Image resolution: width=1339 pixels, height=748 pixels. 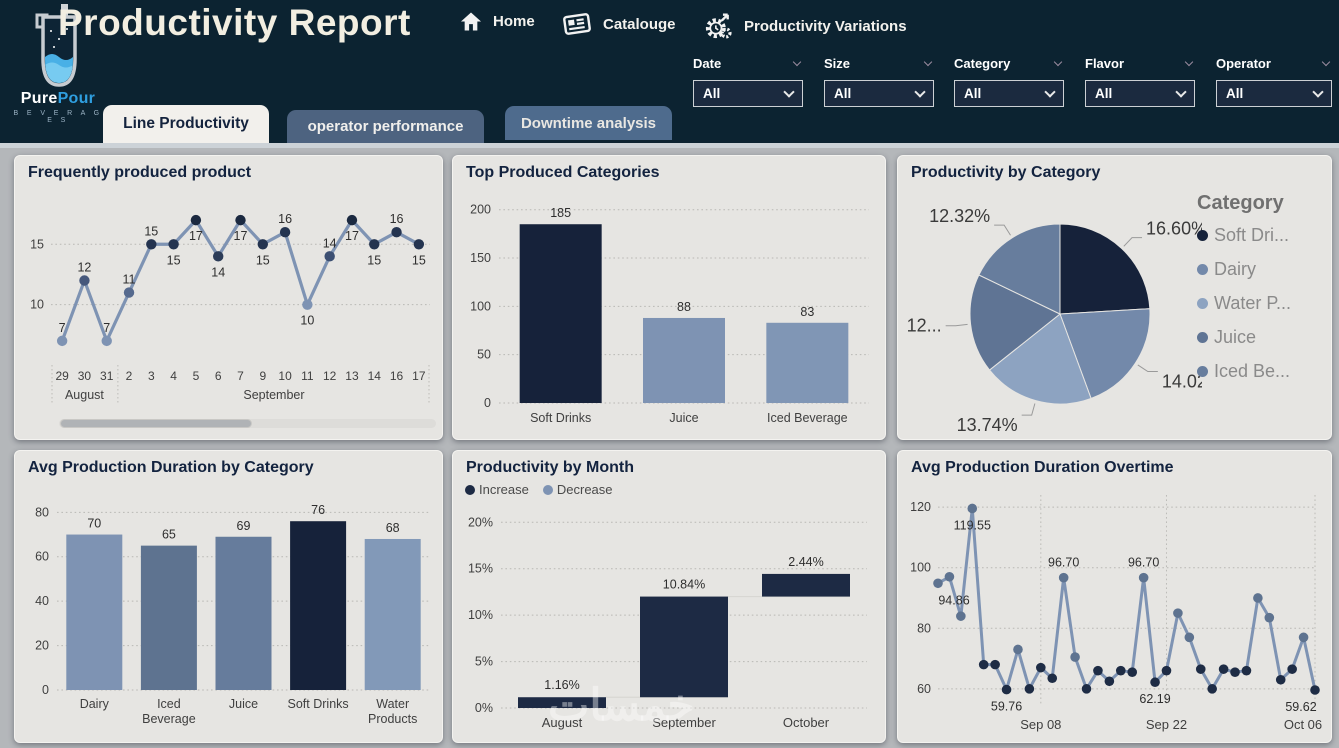 I want to click on chart-title: Avg Production Duration by Category, so click(x=171, y=467).